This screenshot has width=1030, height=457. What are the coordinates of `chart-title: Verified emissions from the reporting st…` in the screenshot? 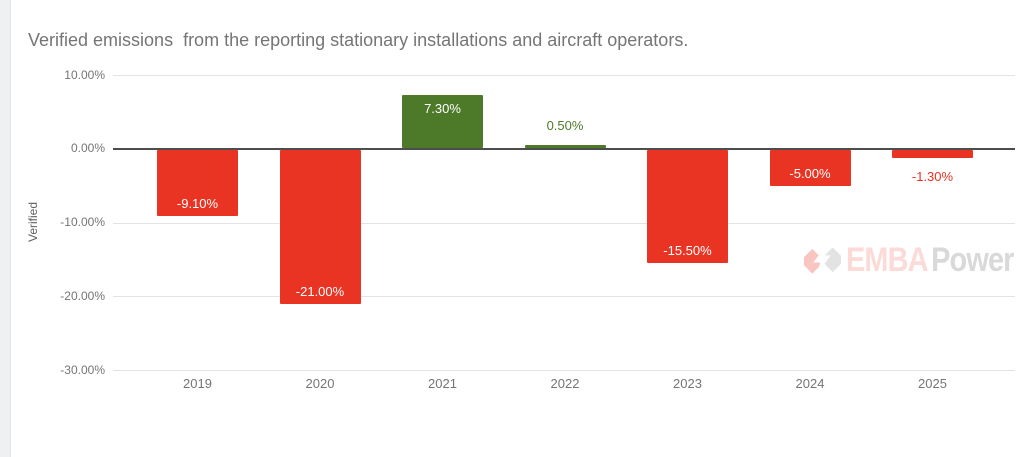 It's located at (358, 40).